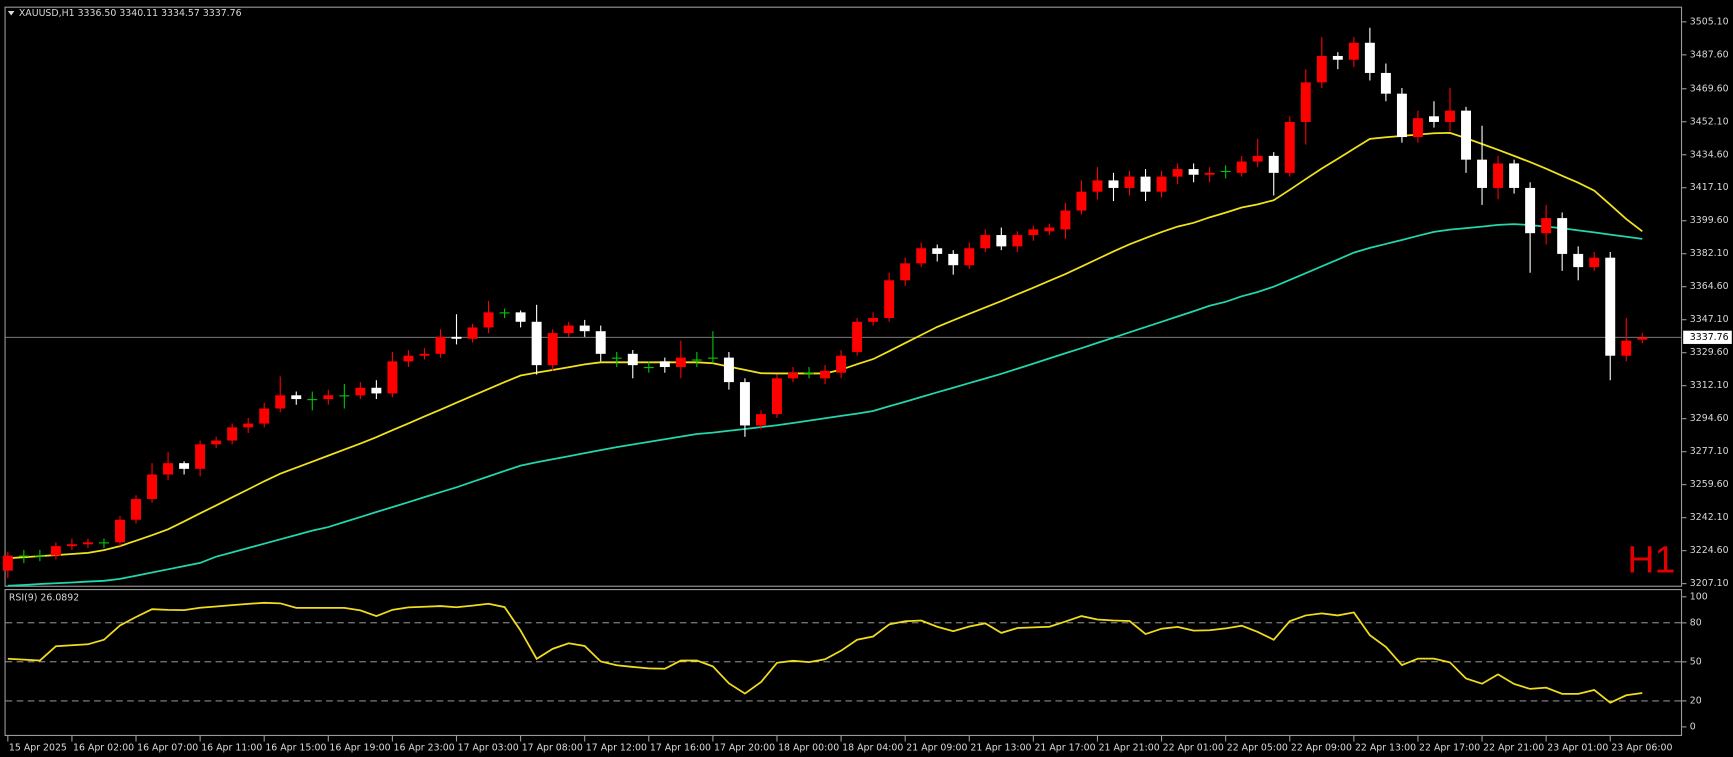 This screenshot has width=1733, height=757. Describe the element at coordinates (1709, 121) in the screenshot. I see `y-tick-label: 3452.10` at that location.